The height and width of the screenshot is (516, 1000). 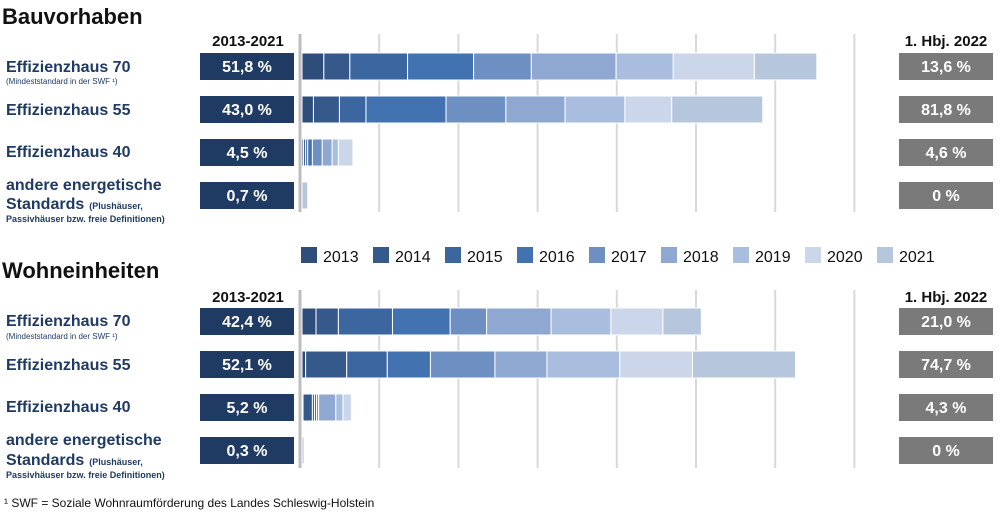 I want to click on legend-label: 2020, so click(x=845, y=257).